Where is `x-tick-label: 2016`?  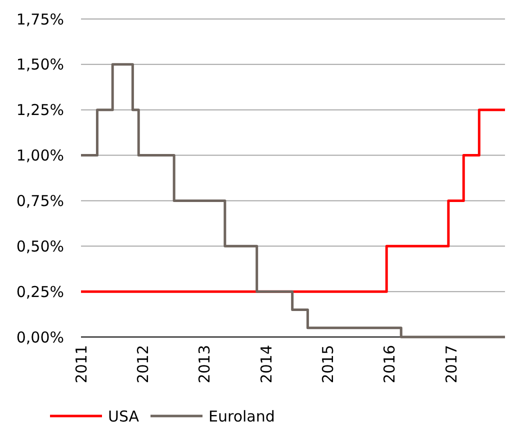 x-tick-label: 2016 is located at coordinates (389, 364).